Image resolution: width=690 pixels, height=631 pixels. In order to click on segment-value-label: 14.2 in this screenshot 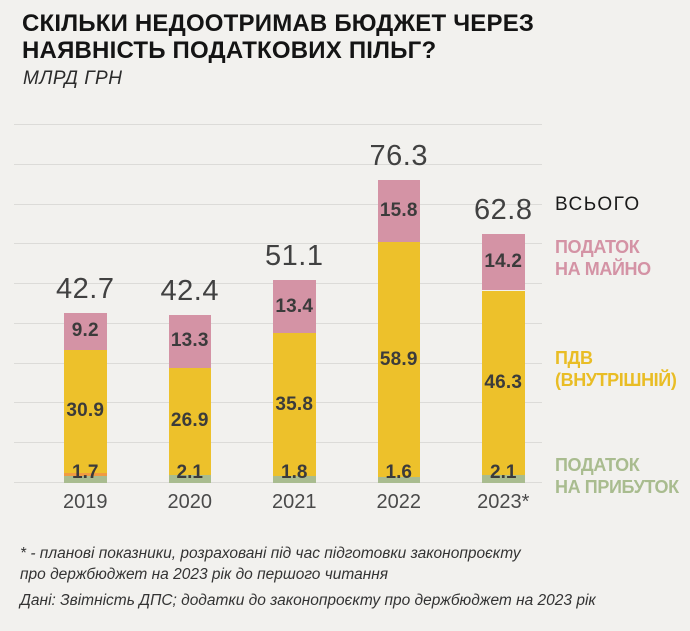, I will do `click(503, 262)`.